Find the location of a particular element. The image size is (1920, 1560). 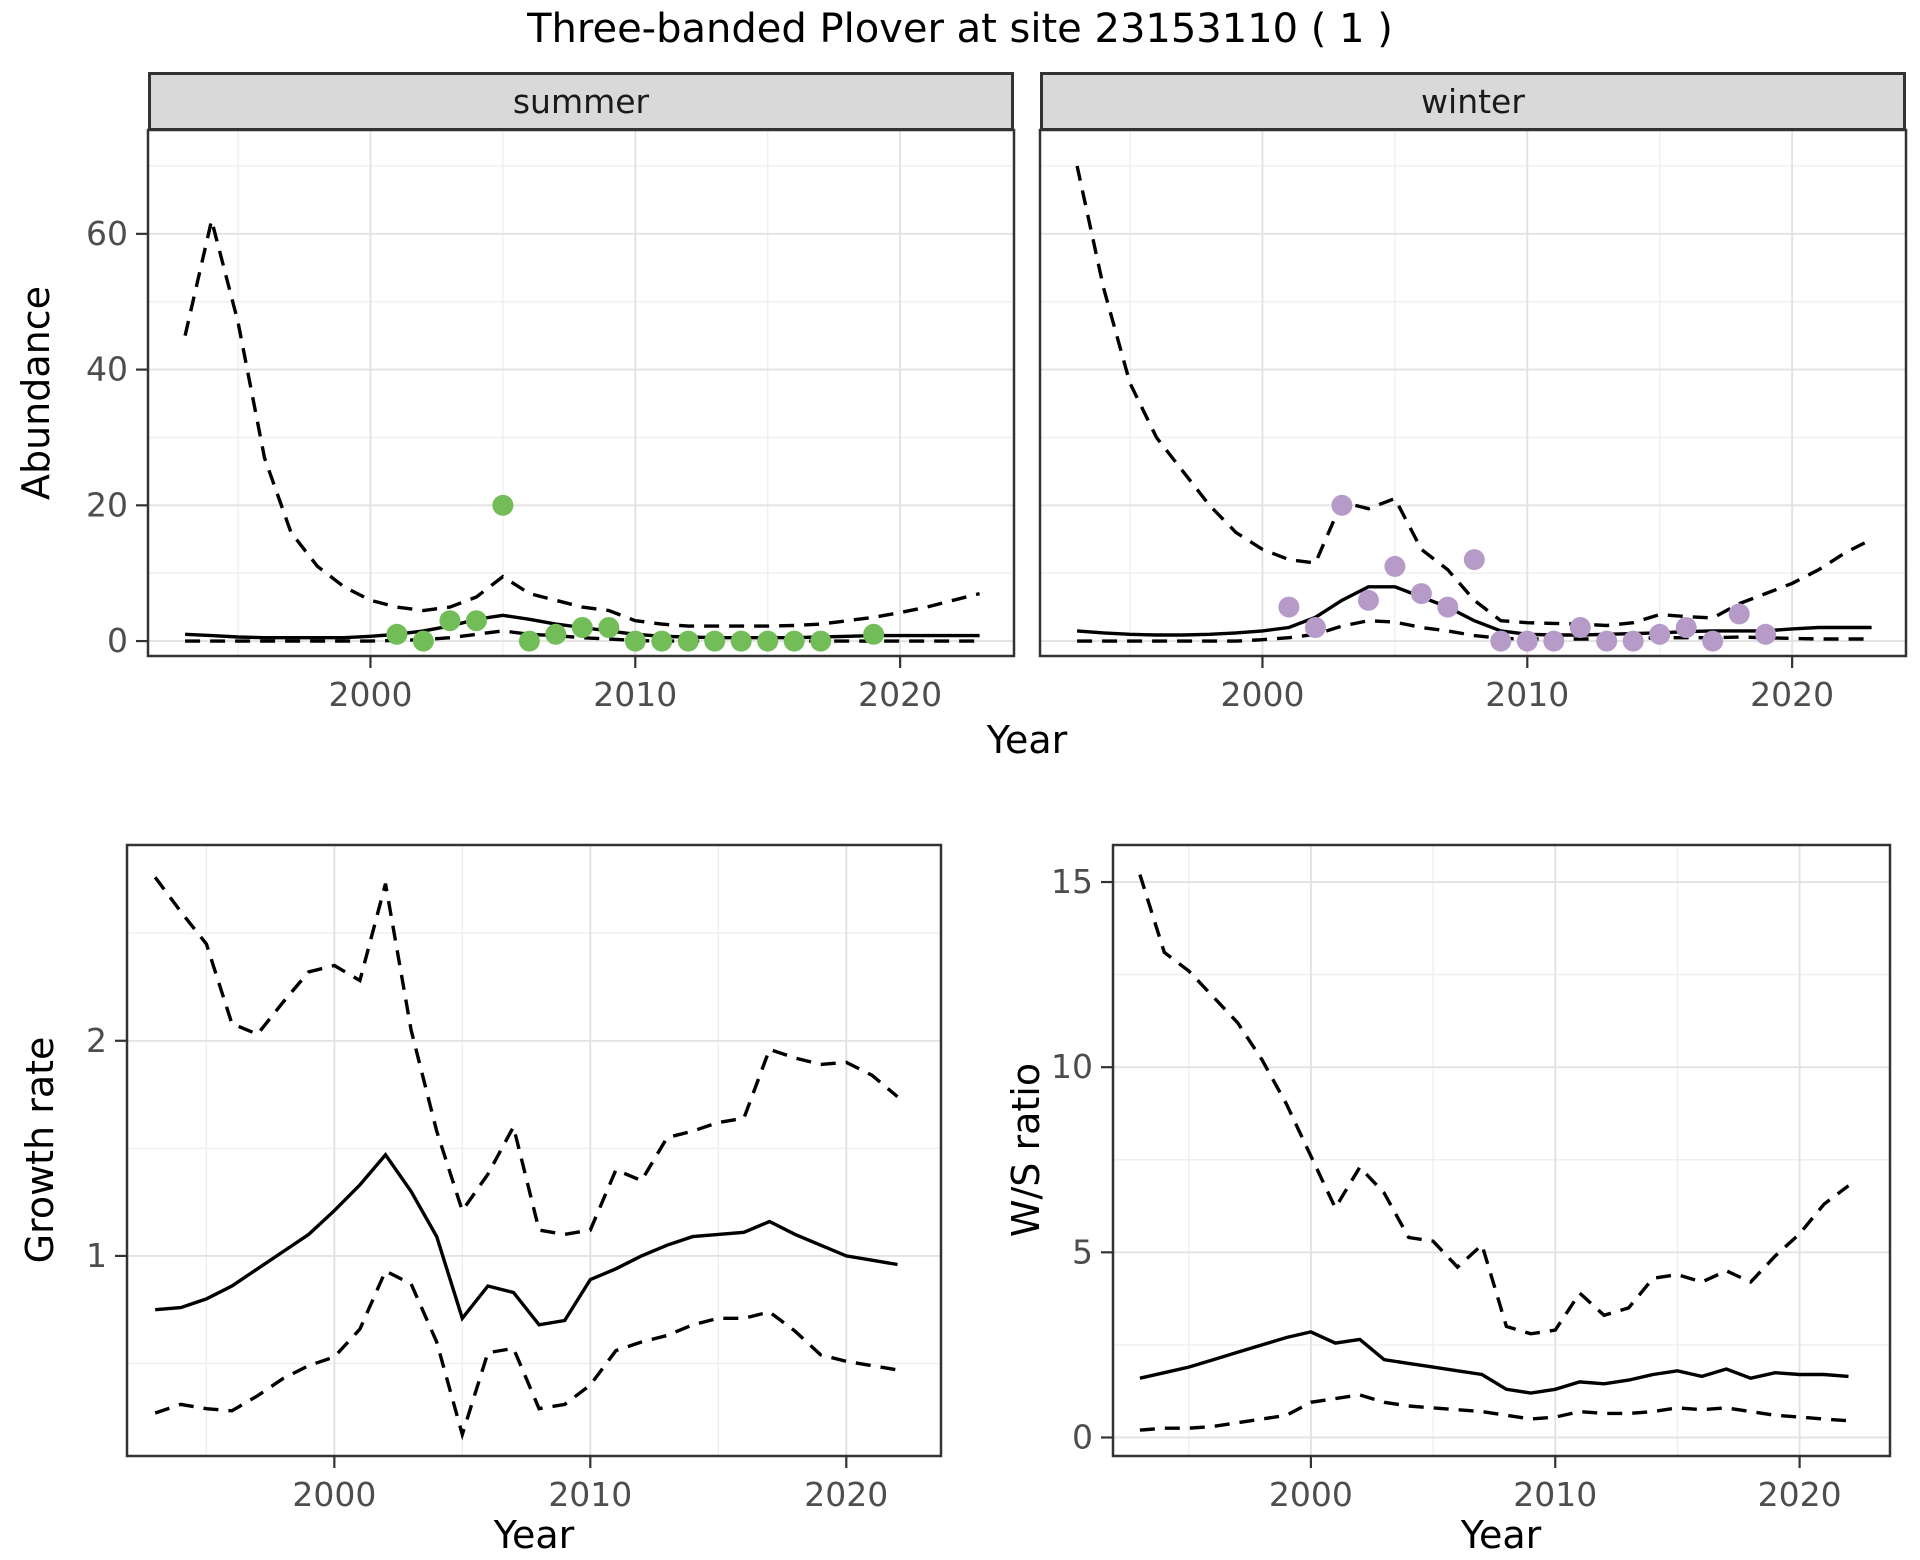

facet-strip-winter: winter is located at coordinates (1473, 101).